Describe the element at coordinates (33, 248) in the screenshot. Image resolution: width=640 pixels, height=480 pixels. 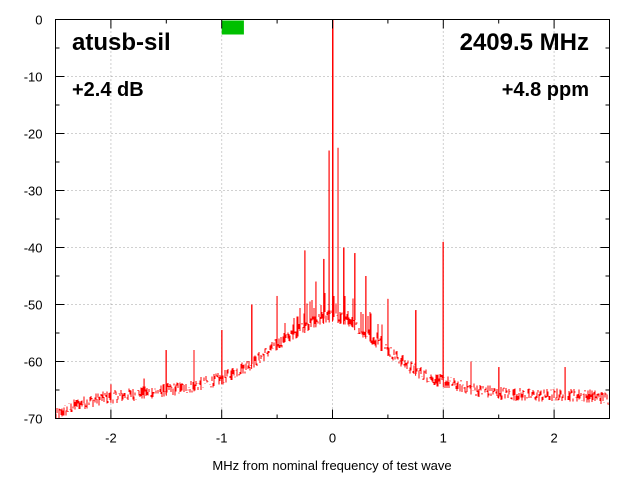
I see `y-tick-label: -40` at that location.